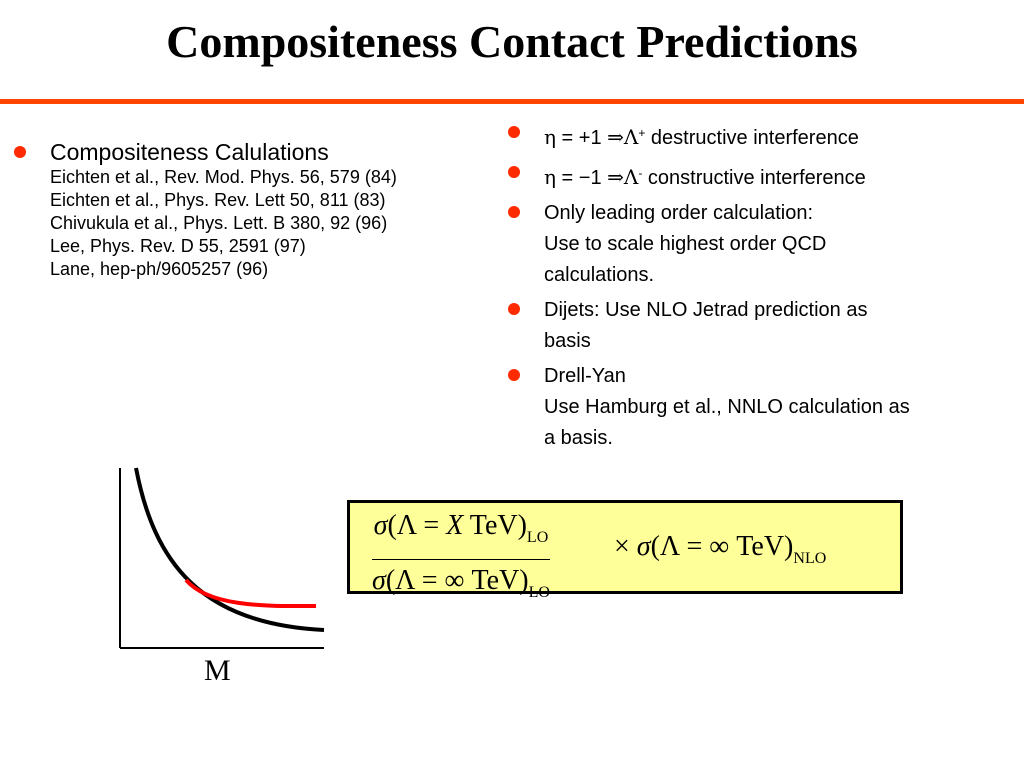 The image size is (1024, 768). I want to click on bullet-text: constructive interference, so click(754, 178).